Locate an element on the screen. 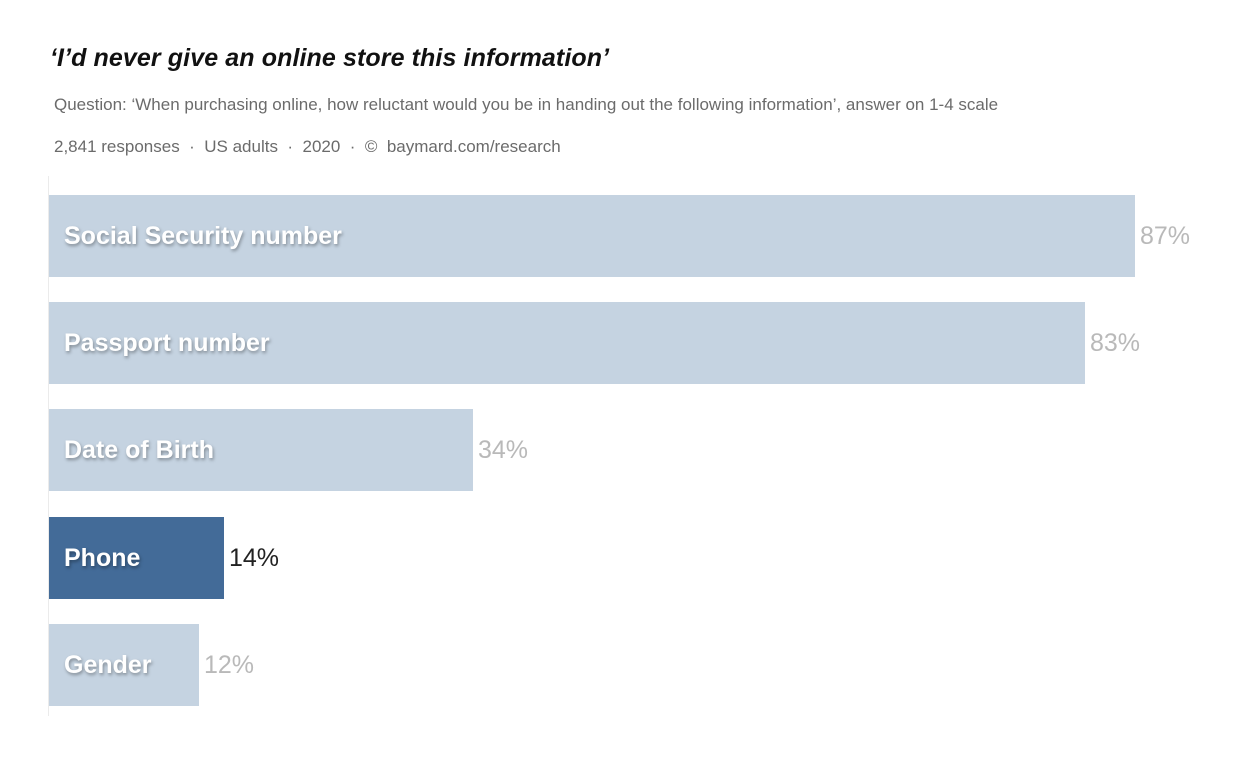 The height and width of the screenshot is (760, 1240). bar: Gender is located at coordinates (124, 665).